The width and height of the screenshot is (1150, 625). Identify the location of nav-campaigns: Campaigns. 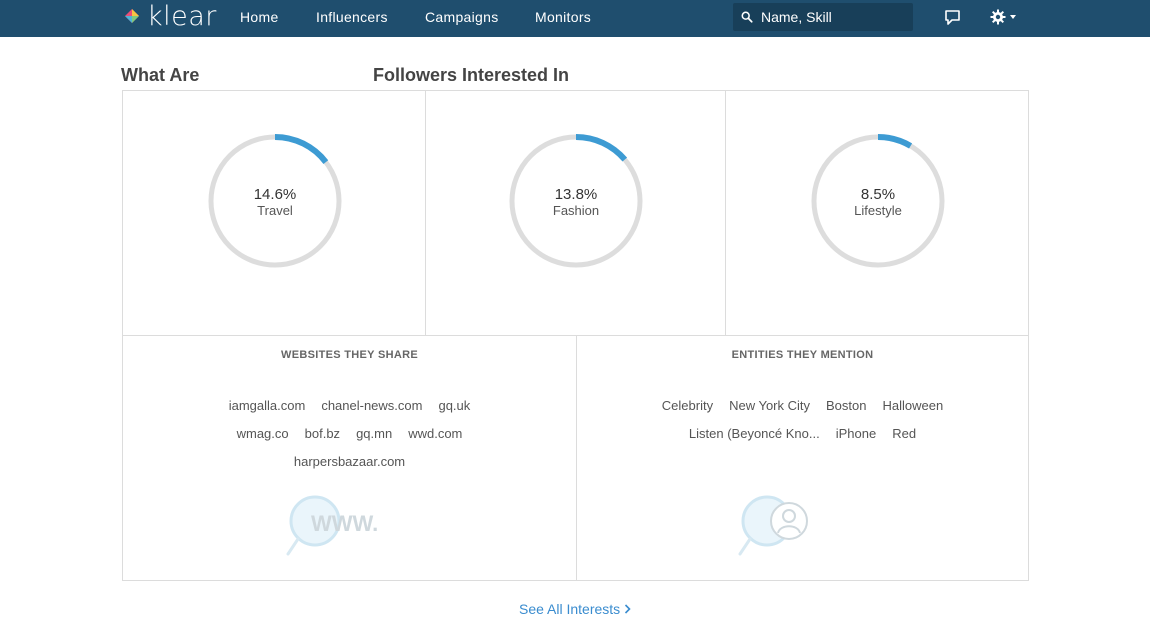
(462, 17).